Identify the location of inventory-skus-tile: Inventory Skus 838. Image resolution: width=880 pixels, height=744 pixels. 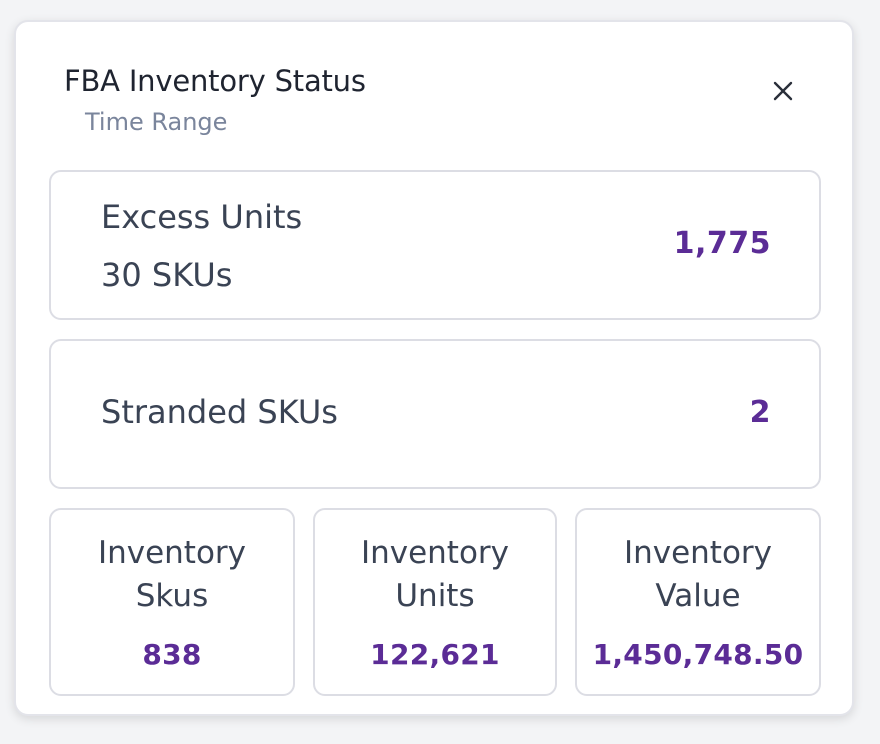
(172, 602).